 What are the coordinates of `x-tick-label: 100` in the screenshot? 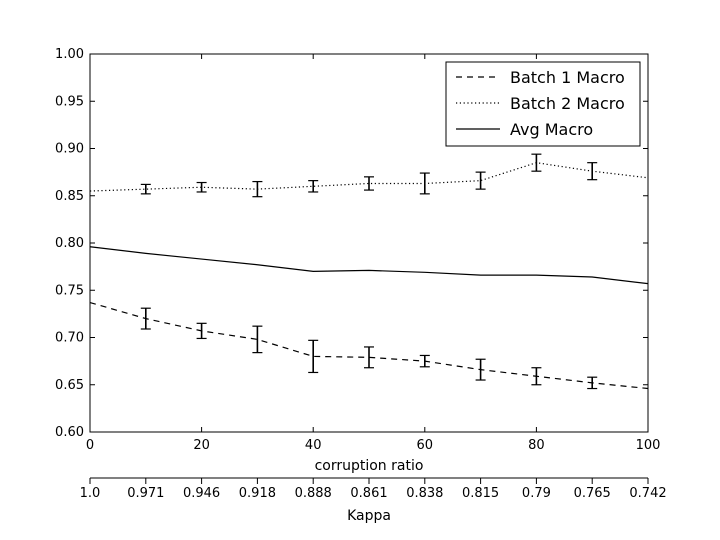 It's located at (648, 445).